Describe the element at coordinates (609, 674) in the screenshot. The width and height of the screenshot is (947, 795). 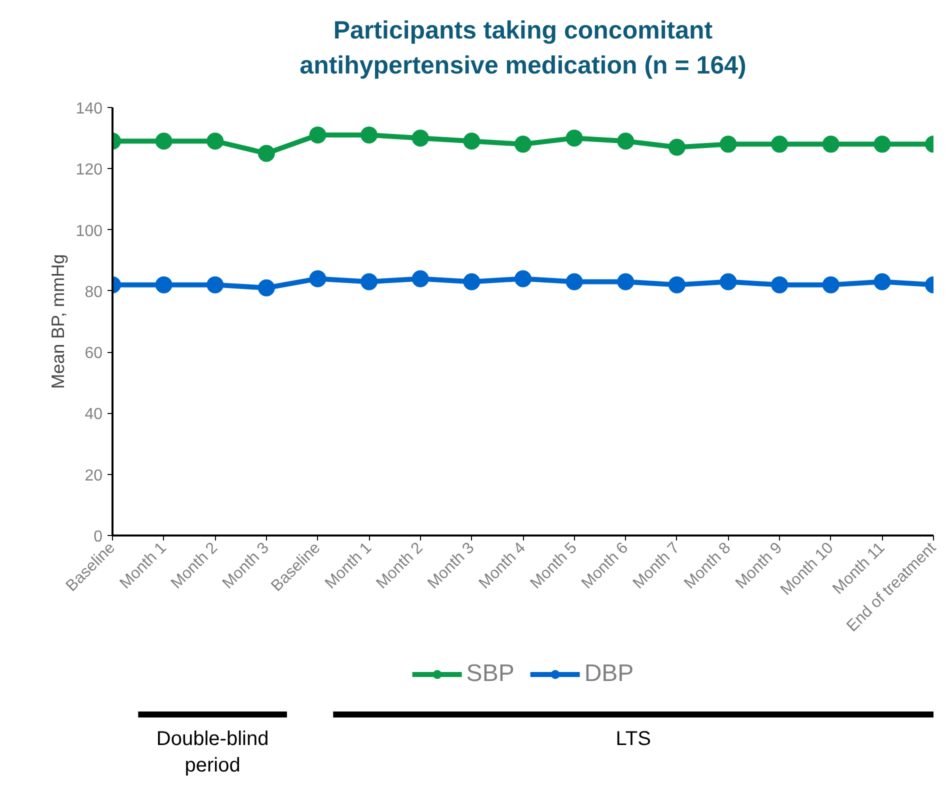
I see `legend-label: DBP` at that location.